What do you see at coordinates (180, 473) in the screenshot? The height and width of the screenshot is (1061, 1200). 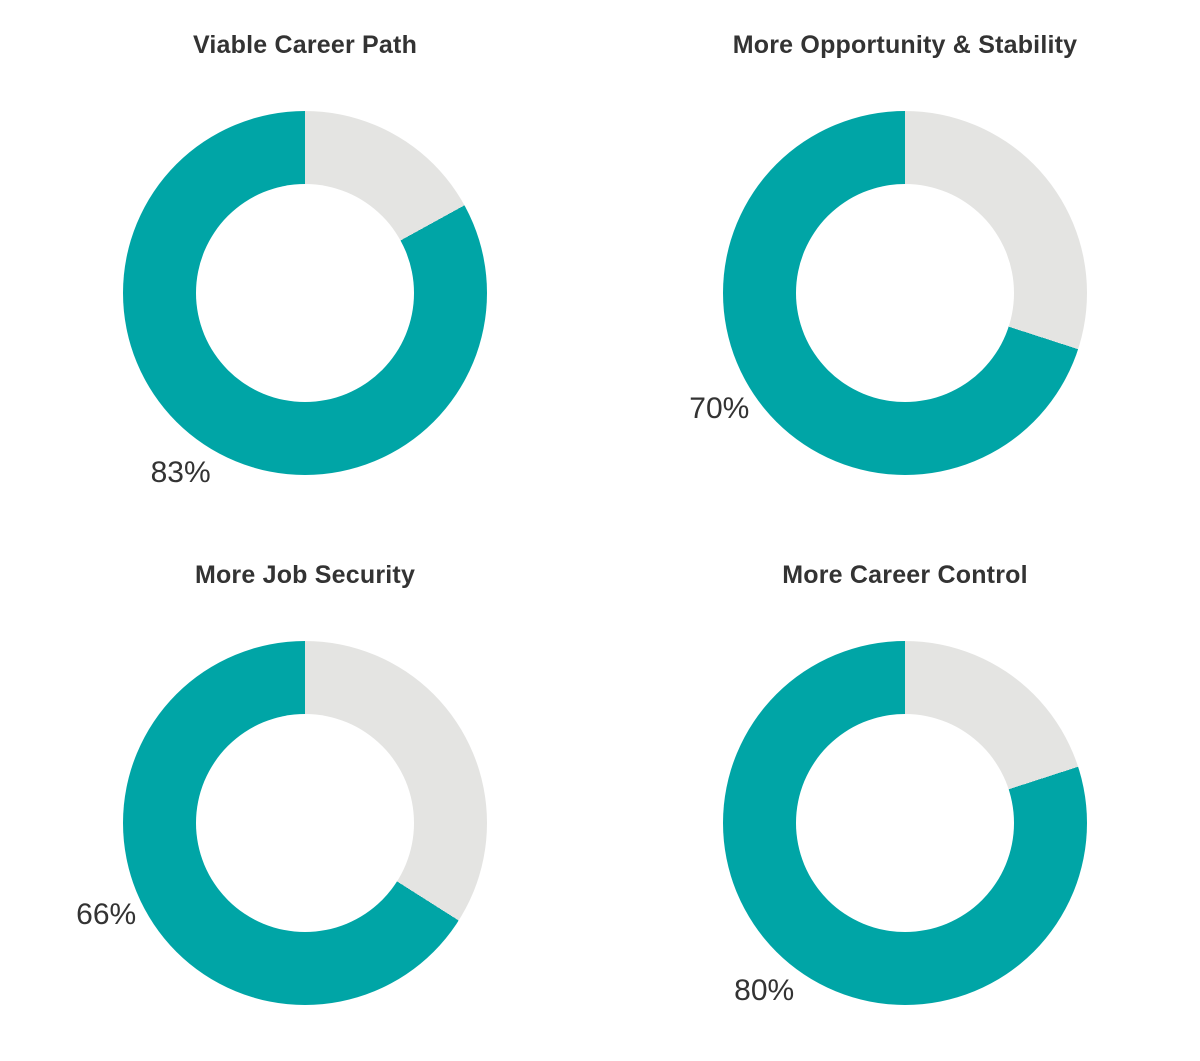 I see `percent-label: 83%` at bounding box center [180, 473].